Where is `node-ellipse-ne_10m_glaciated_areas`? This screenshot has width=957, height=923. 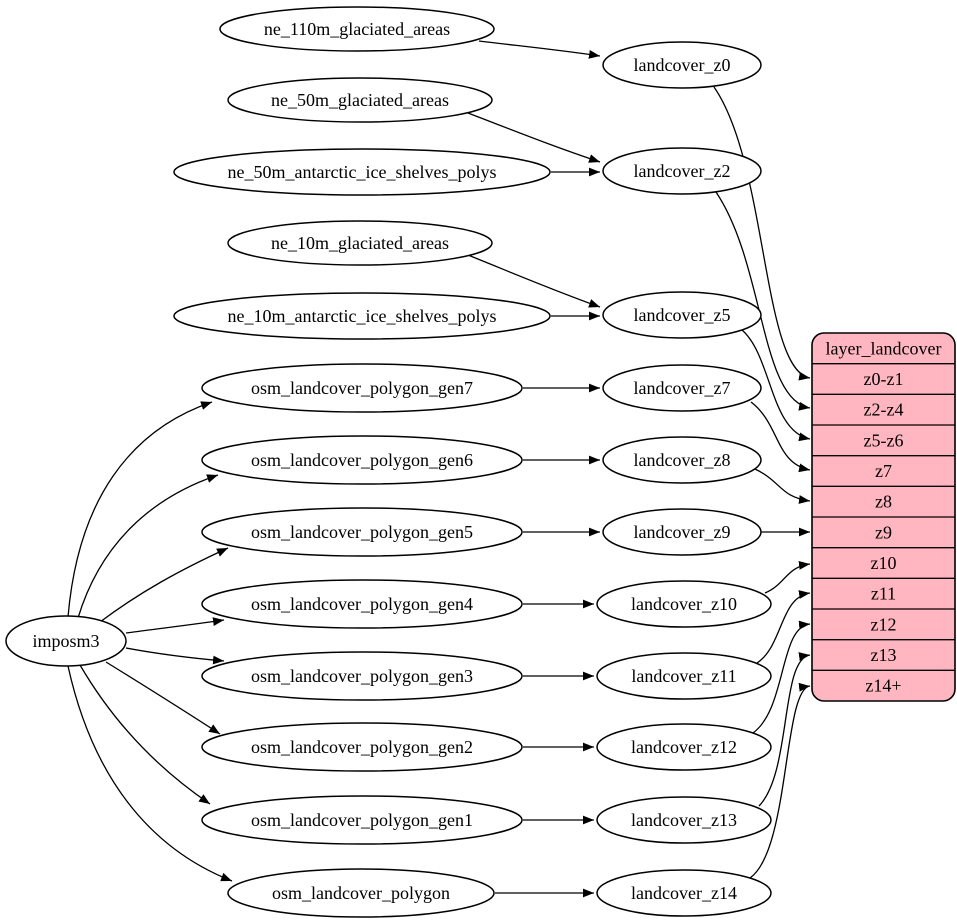 node-ellipse-ne_10m_glaciated_areas is located at coordinates (360, 243).